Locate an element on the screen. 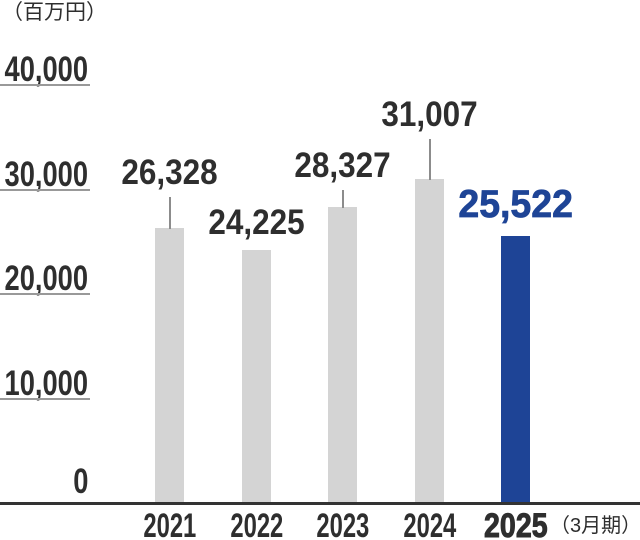  value-text: 28,327 is located at coordinates (342, 165).